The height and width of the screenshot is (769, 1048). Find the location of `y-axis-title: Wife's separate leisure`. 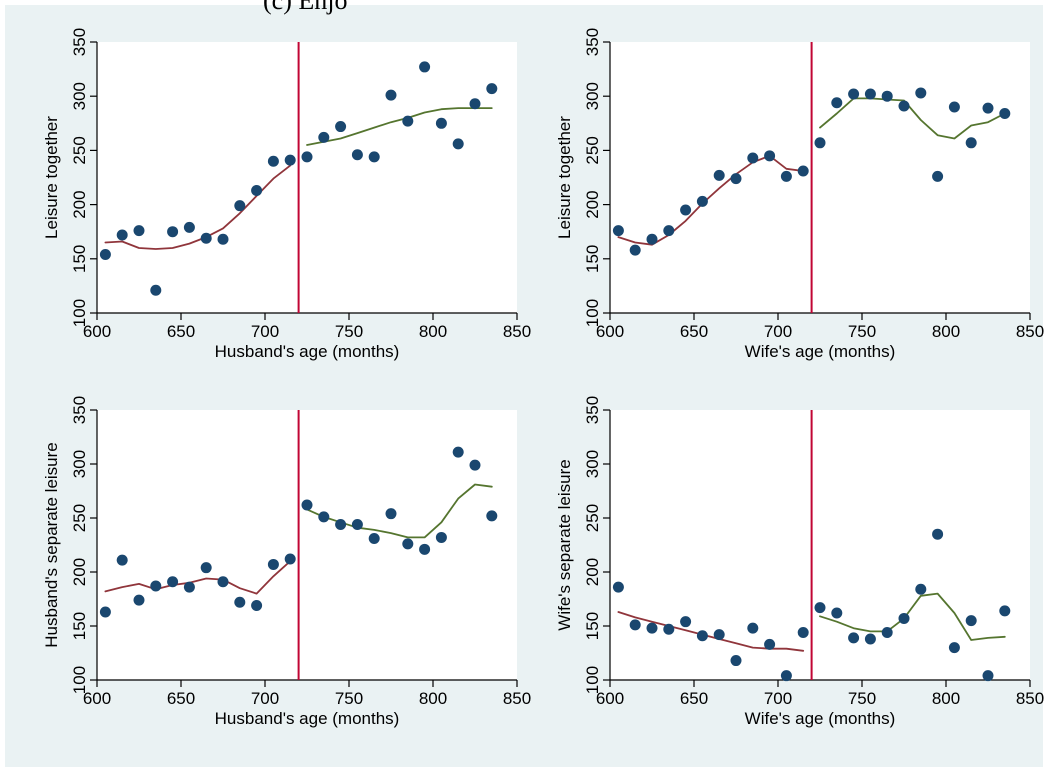

y-axis-title: Wife's separate leisure is located at coordinates (564, 544).